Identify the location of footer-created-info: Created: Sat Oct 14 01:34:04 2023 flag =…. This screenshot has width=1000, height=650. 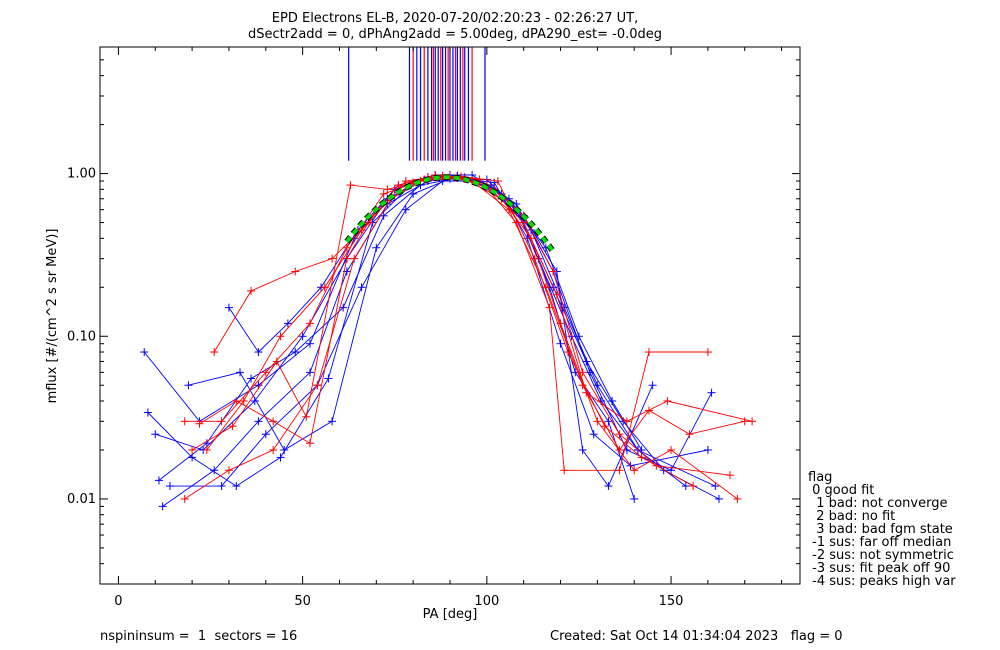
(696, 636).